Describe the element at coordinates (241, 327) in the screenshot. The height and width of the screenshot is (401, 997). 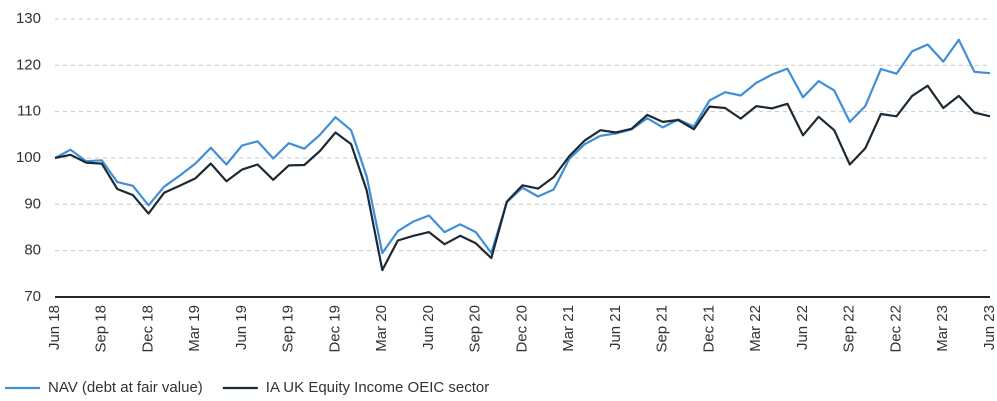
I see `x-tick-label: Jun 19` at that location.